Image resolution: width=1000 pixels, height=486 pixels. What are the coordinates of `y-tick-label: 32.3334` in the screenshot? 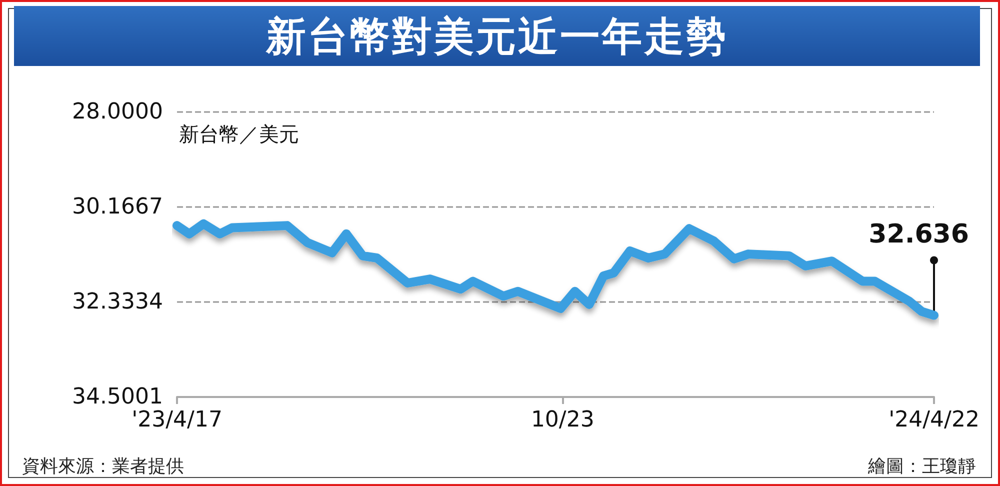 It's located at (117, 302).